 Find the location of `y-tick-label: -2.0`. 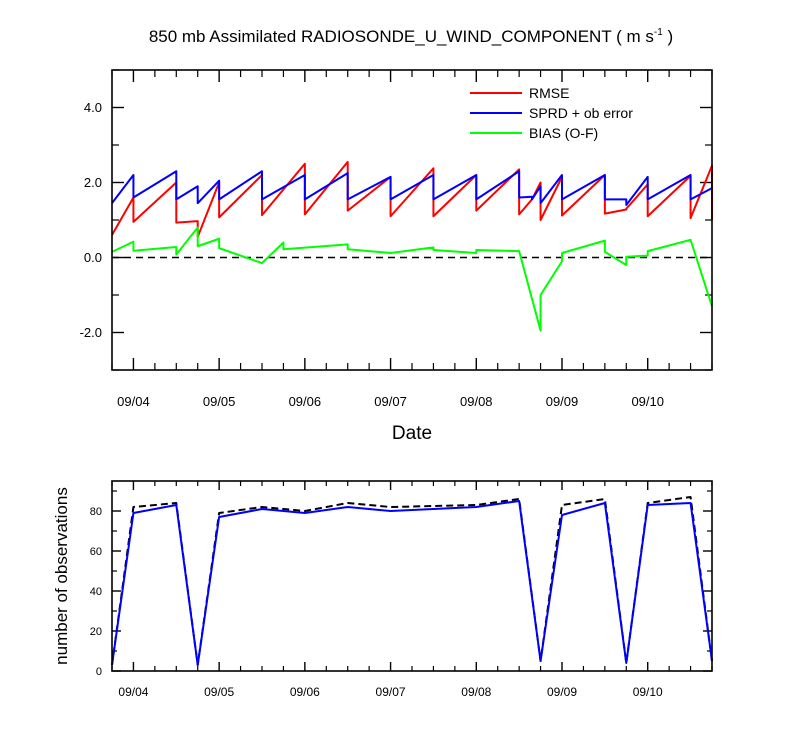

y-tick-label: -2.0 is located at coordinates (91, 332).